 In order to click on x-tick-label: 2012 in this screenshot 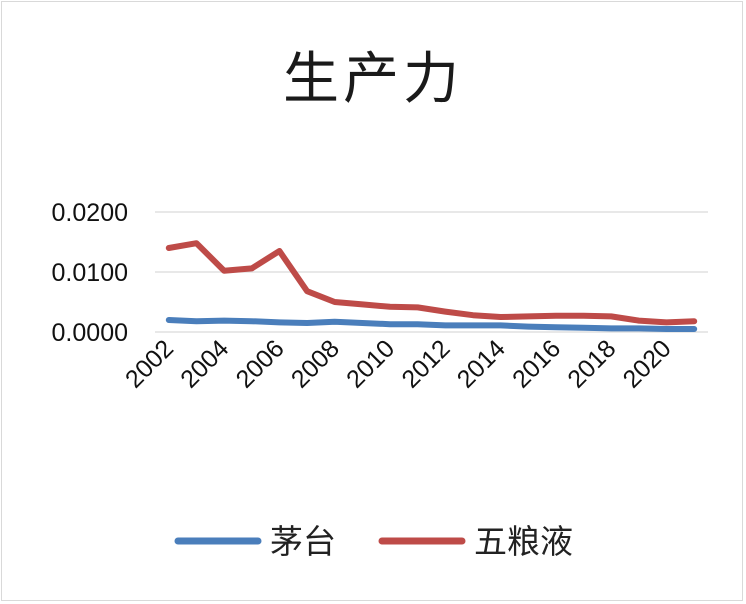, I will do `click(425, 363)`.